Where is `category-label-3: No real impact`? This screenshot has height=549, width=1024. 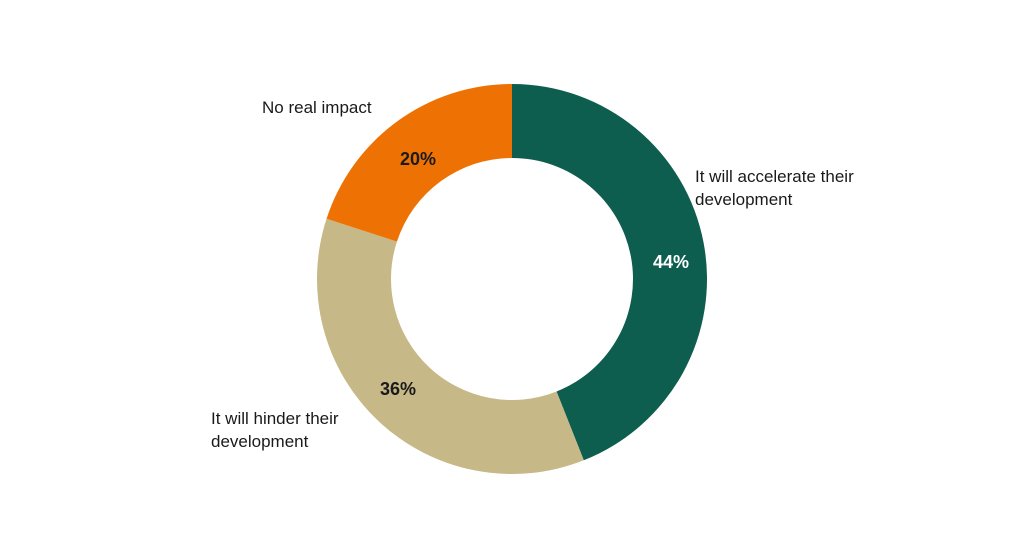
category-label-3: No real impact is located at coordinates (317, 107).